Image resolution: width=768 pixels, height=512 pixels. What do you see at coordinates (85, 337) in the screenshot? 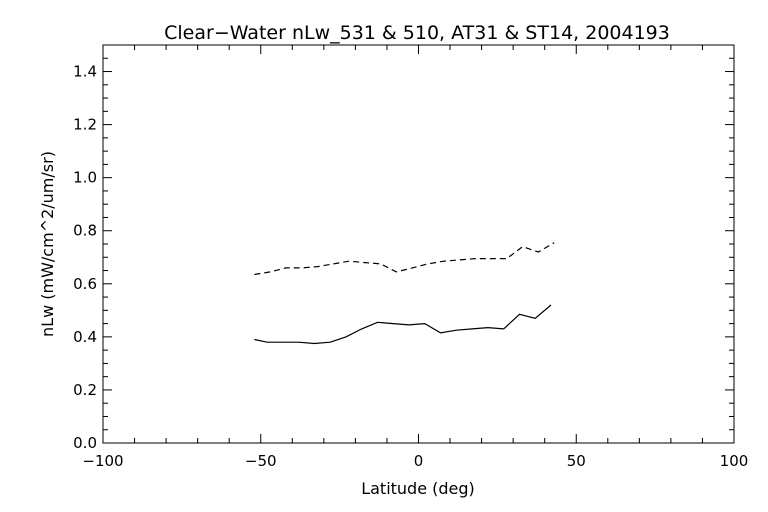
I see `y-tick-label: 0.4` at bounding box center [85, 337].